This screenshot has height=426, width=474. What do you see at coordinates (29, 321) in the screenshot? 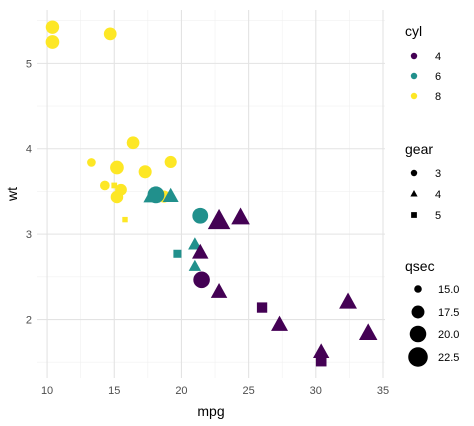
I see `y-tick-label: 2` at bounding box center [29, 321].